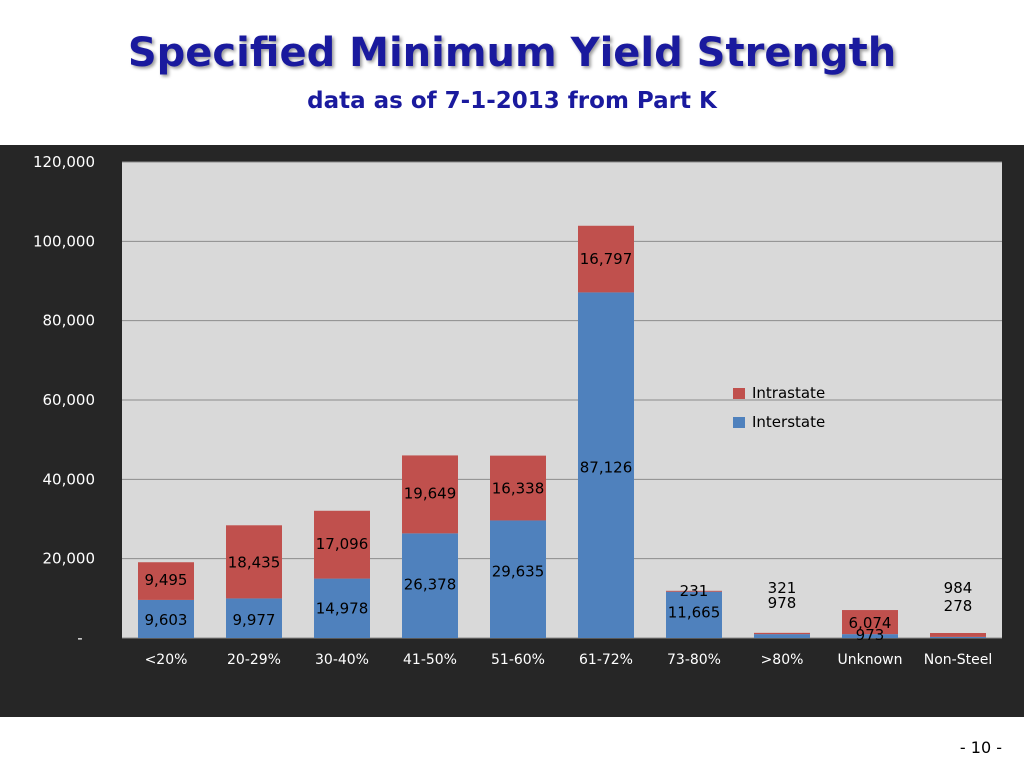 The image size is (1024, 768). What do you see at coordinates (342, 660) in the screenshot?
I see `x-tick-label: 30-40%` at bounding box center [342, 660].